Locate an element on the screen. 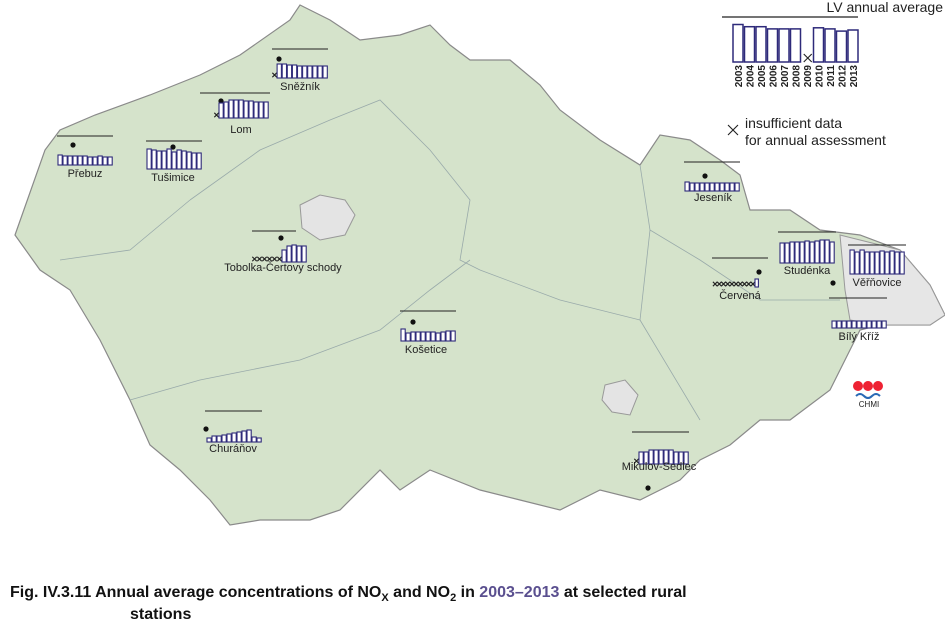 This screenshot has width=945, height=639. legend-note: for annual assessment is located at coordinates (815, 140).